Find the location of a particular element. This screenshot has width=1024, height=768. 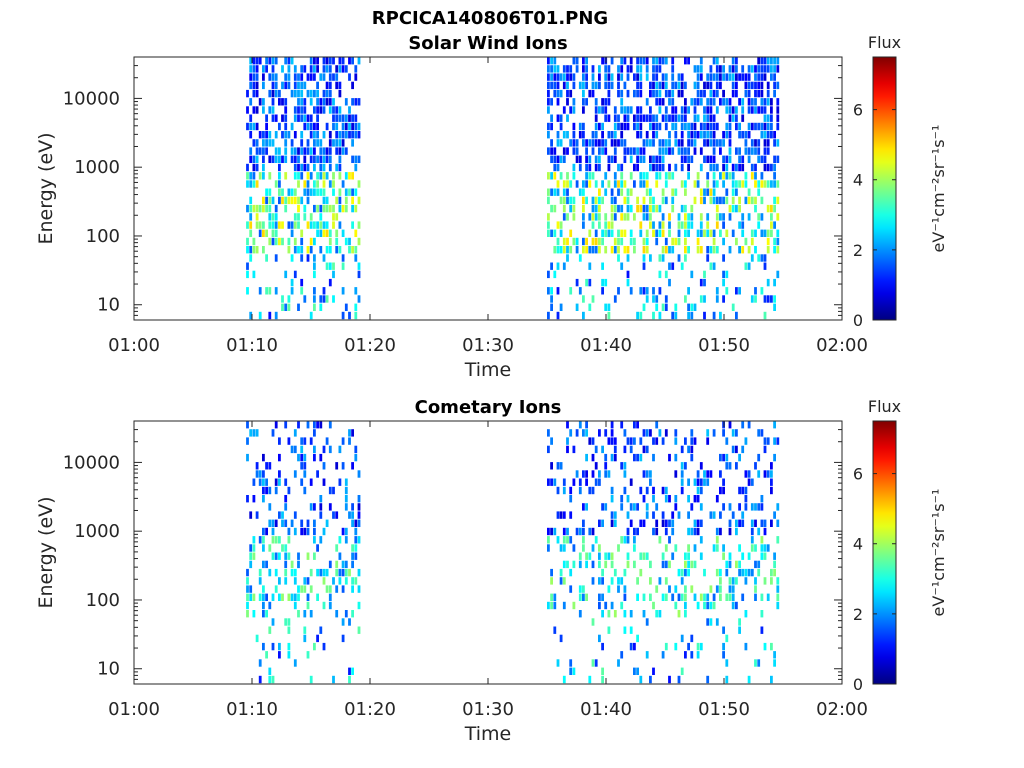

x-axis-label: Time is located at coordinates (488, 370).